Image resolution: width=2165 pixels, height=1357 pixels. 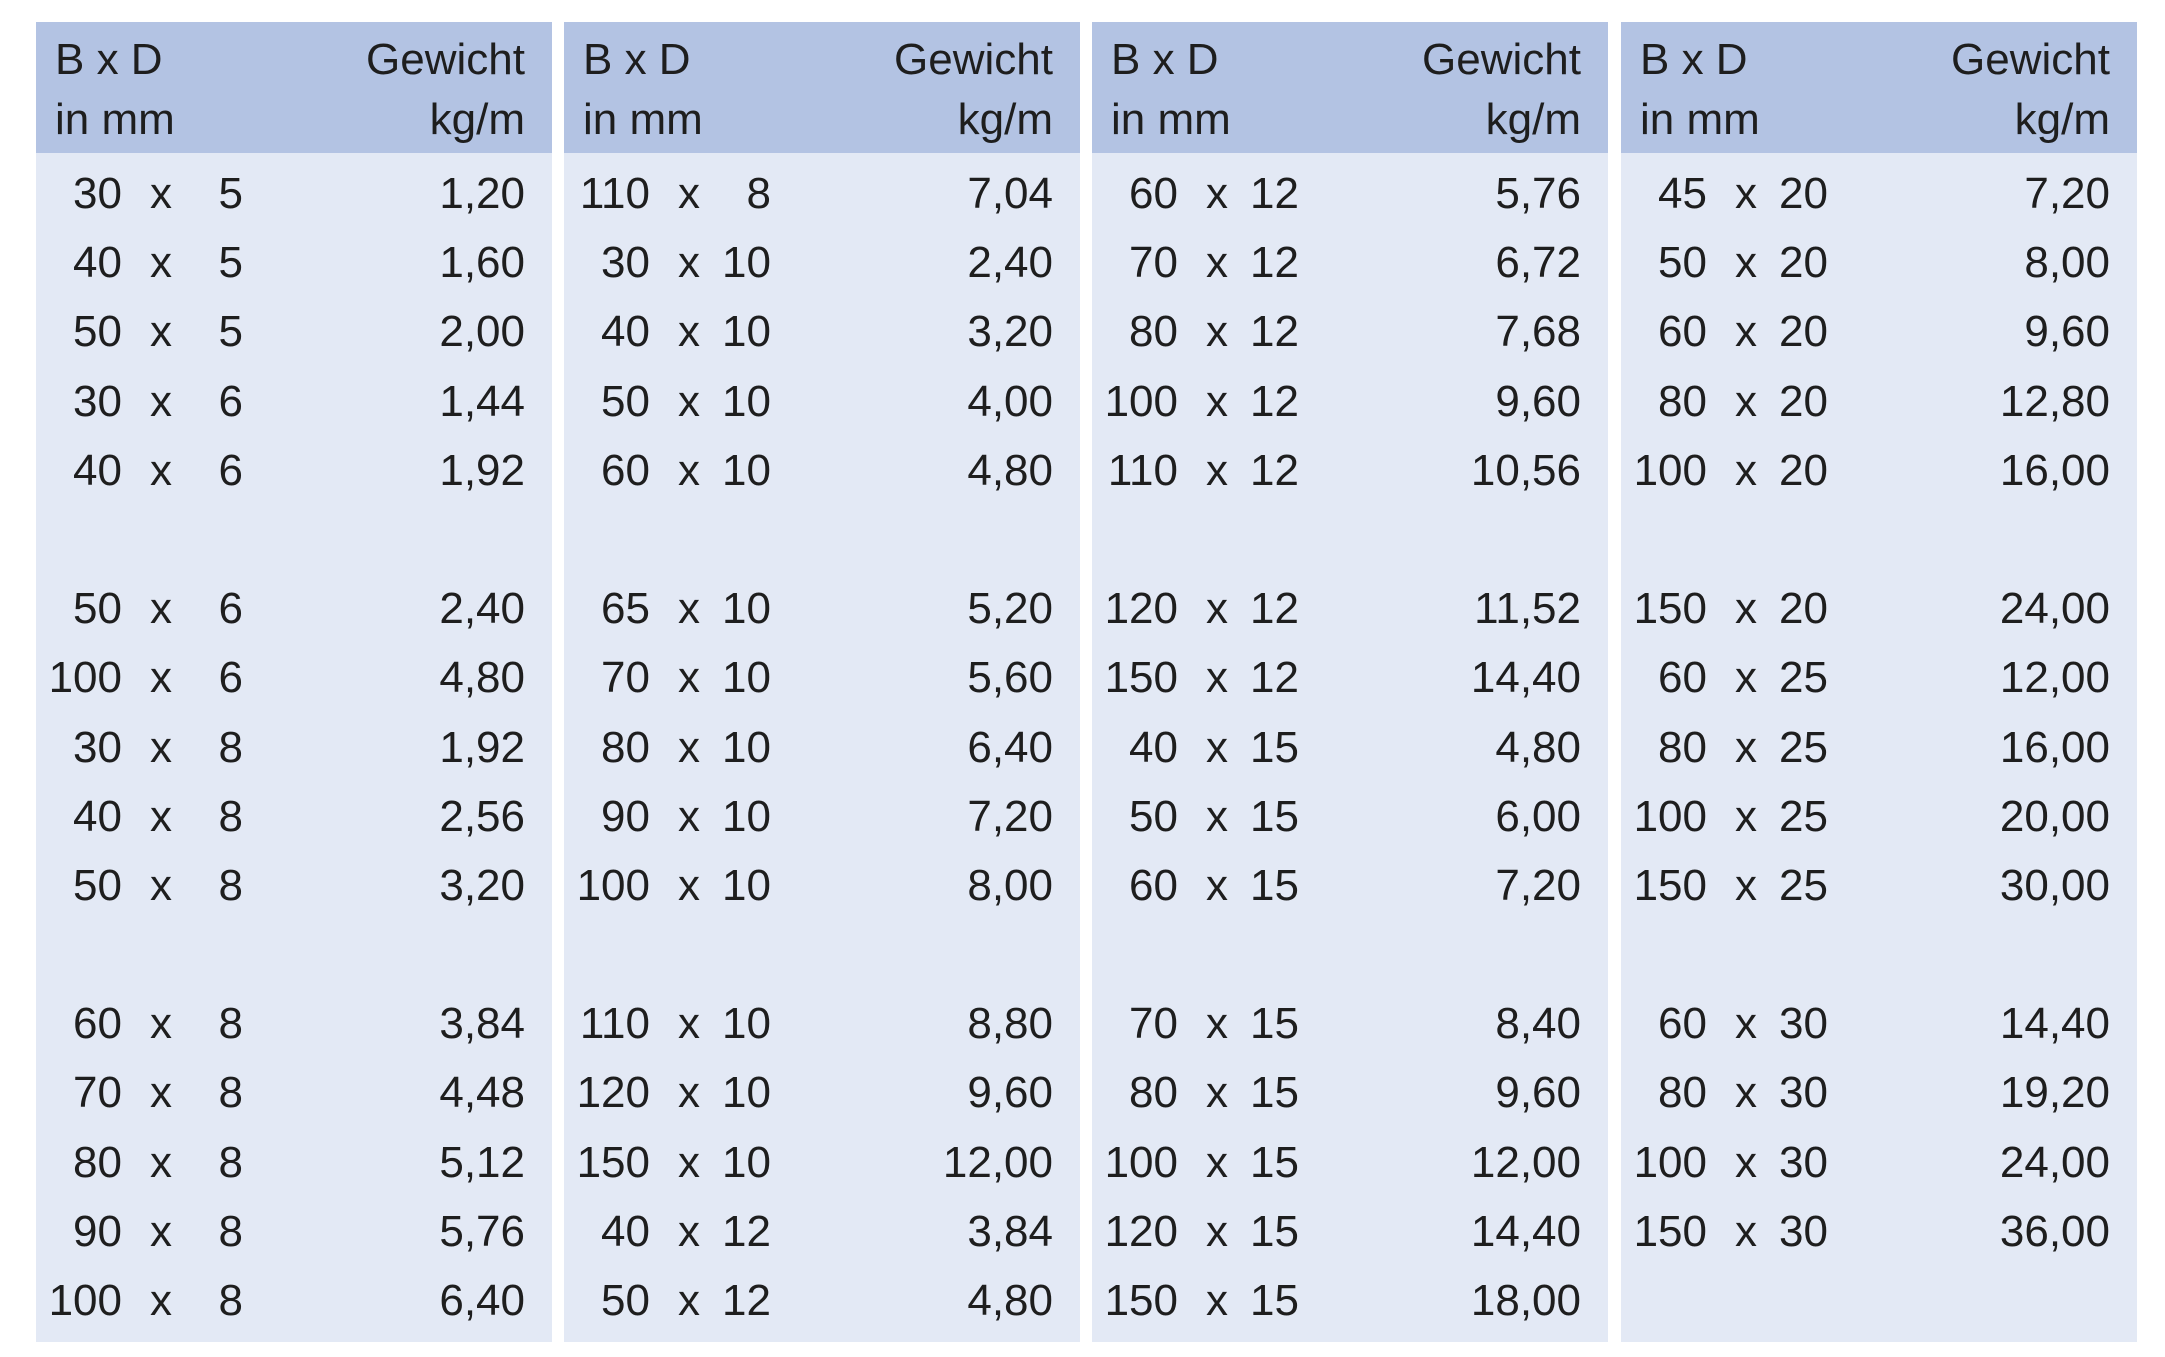 What do you see at coordinates (1803, 1093) in the screenshot?
I see `thickness-cell: 30` at bounding box center [1803, 1093].